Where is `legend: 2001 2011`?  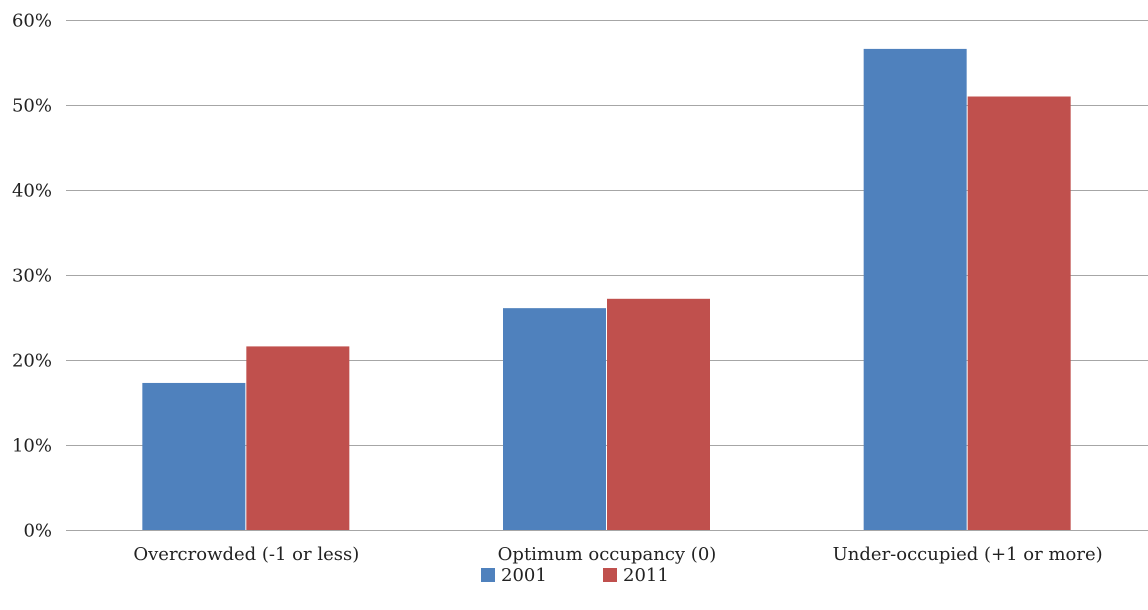
legend: 2001 2011 is located at coordinates (575, 575).